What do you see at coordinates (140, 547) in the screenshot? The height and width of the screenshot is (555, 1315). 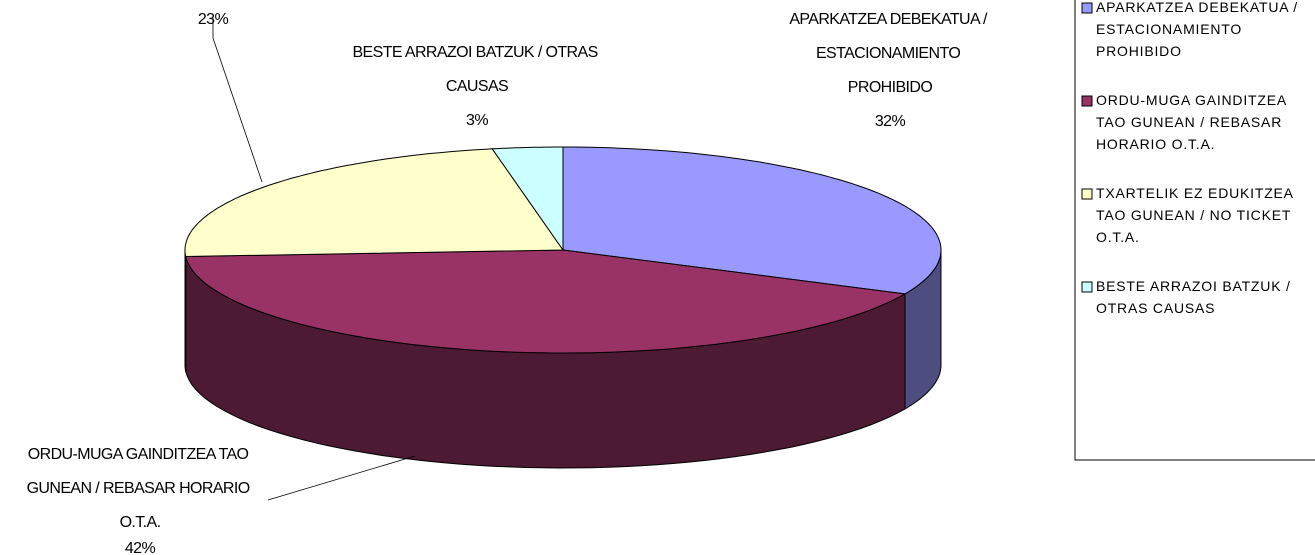 I see `data-label-value: 42%` at bounding box center [140, 547].